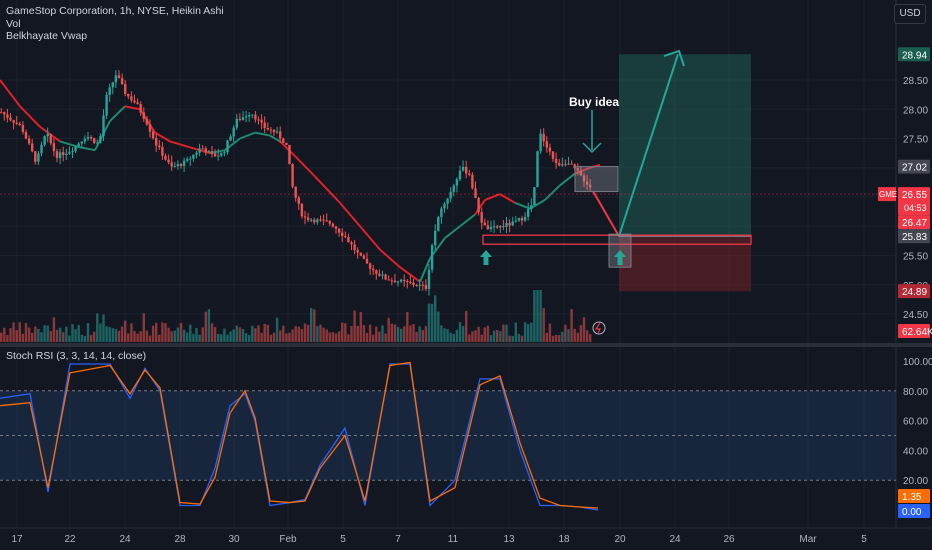 This screenshot has width=932, height=550. I want to click on indicator-vol-label: Vol, so click(13, 23).